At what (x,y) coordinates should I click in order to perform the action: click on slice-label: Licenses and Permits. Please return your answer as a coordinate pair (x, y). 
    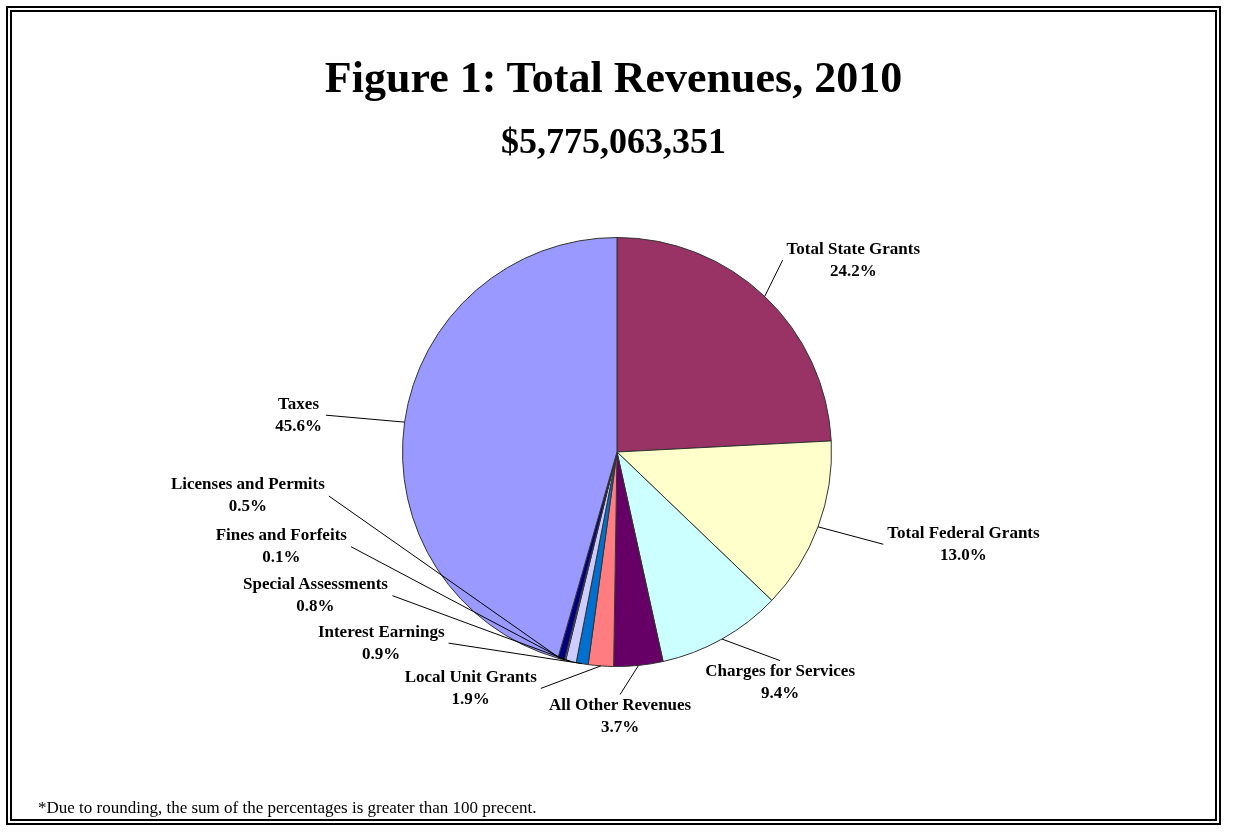
    Looking at the image, I should click on (248, 484).